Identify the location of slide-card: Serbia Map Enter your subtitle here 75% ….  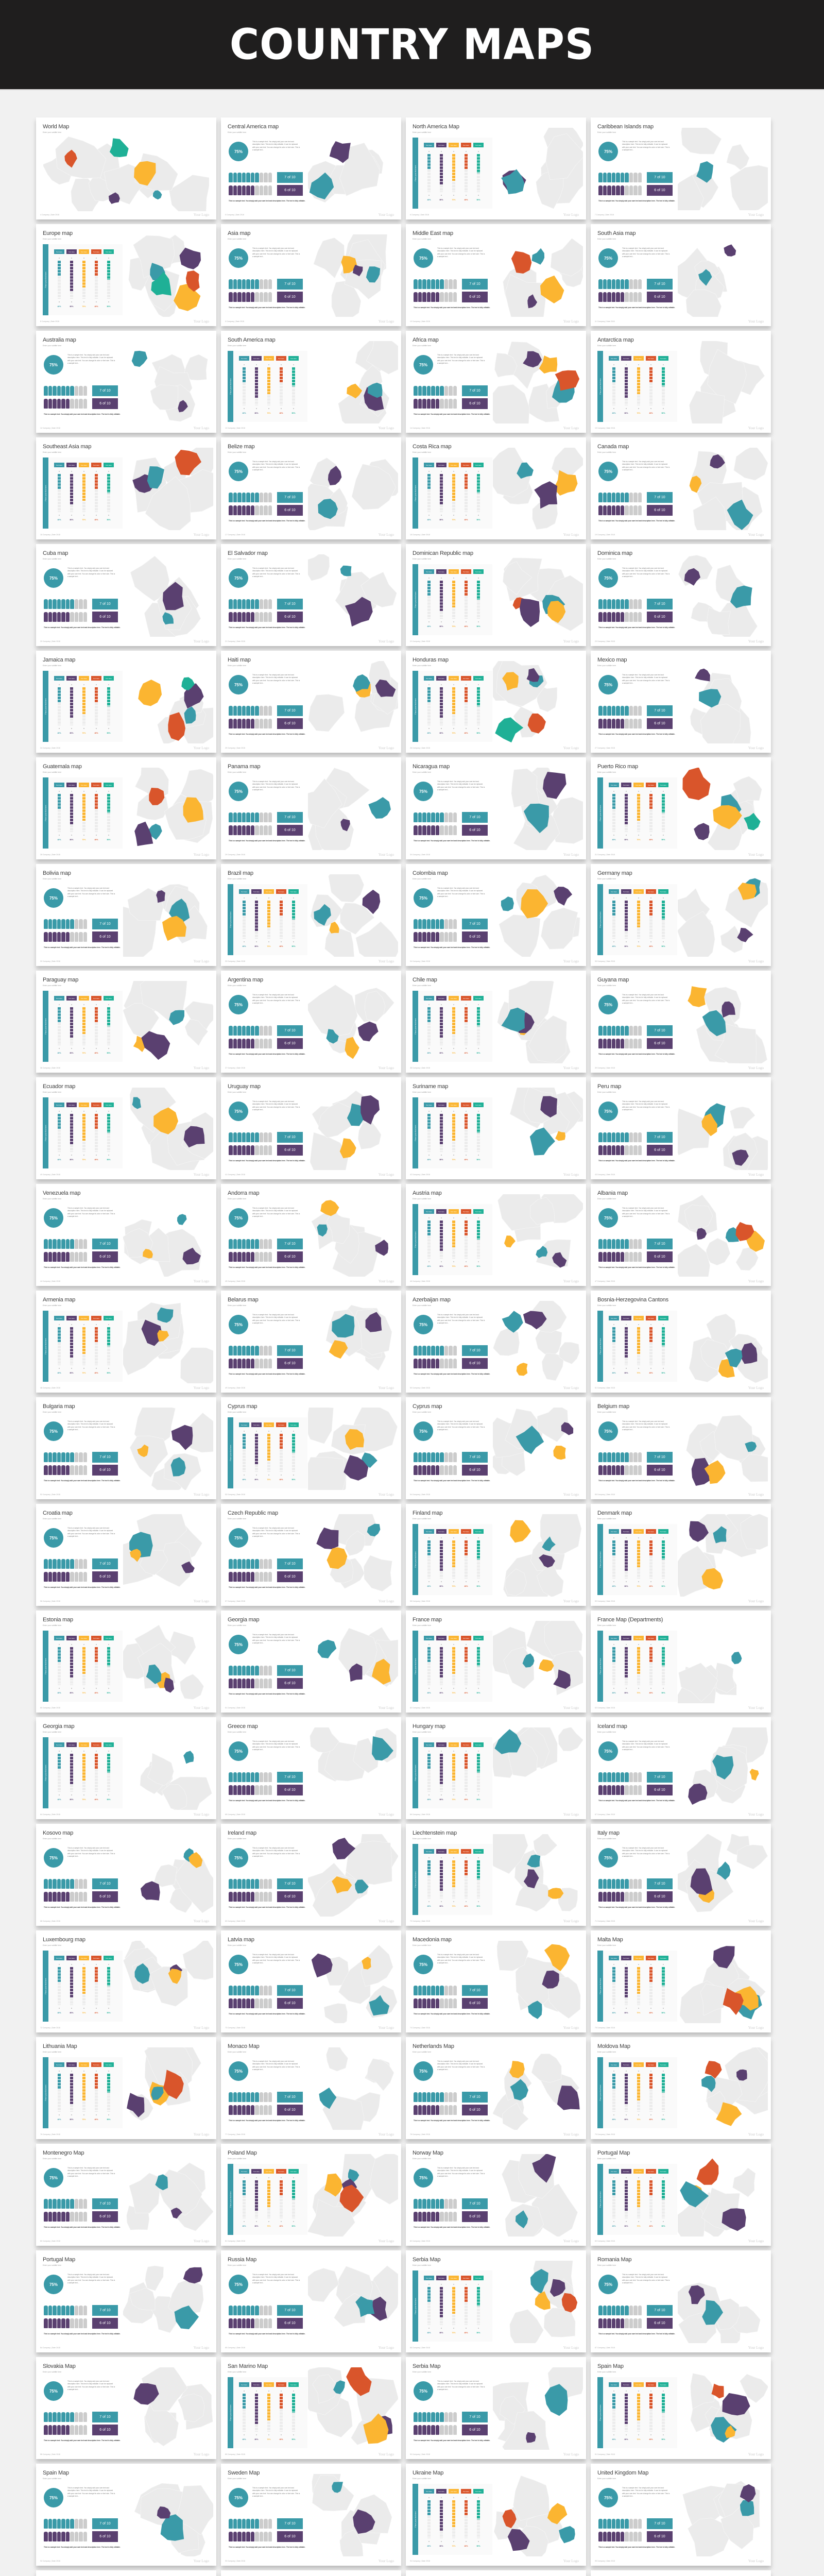
(496, 2408).